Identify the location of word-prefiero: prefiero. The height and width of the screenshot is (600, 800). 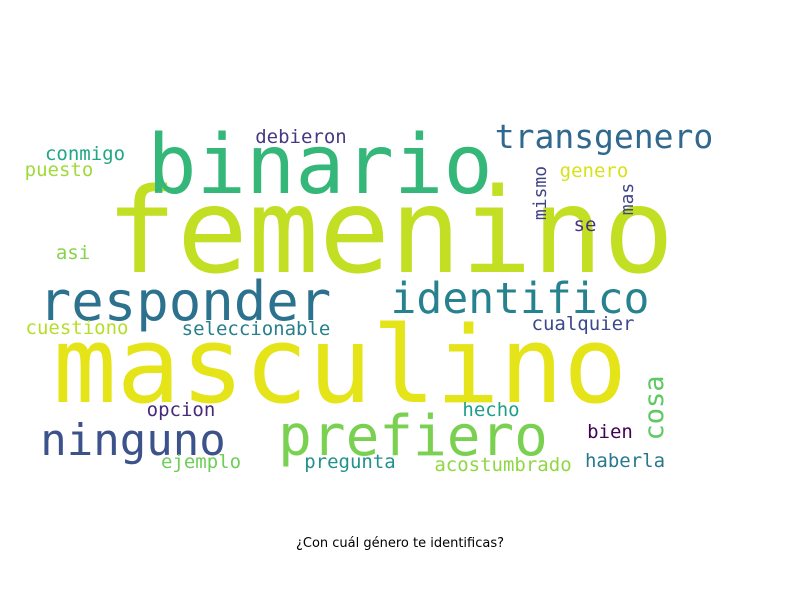
(413, 436).